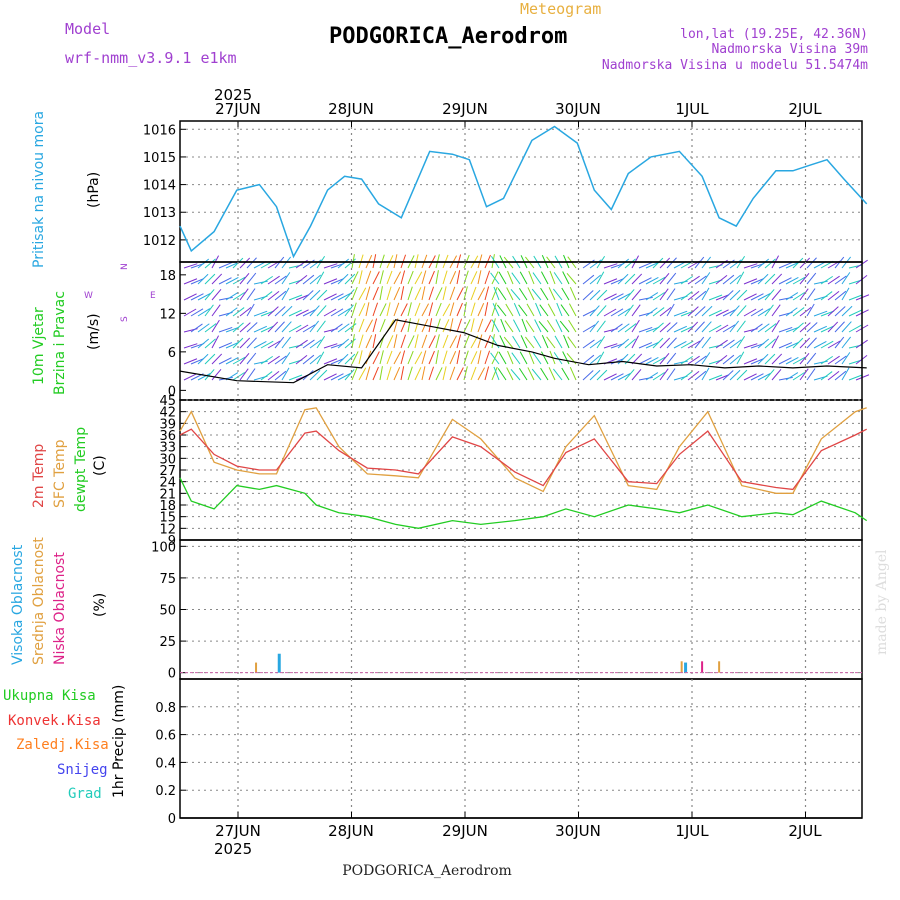  What do you see at coordinates (578, 109) in the screenshot?
I see `day-top-3: 30JUN` at bounding box center [578, 109].